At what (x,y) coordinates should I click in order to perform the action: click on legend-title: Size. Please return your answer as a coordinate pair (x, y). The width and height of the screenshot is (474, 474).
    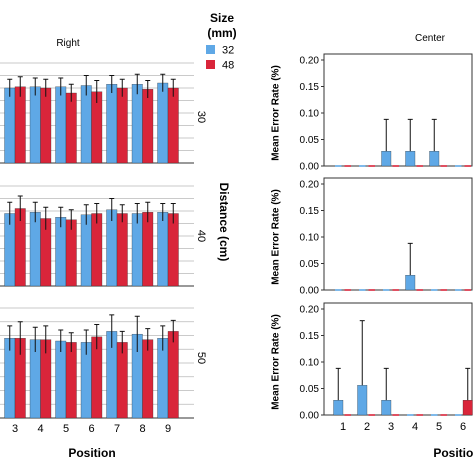
    Looking at the image, I should click on (222, 18).